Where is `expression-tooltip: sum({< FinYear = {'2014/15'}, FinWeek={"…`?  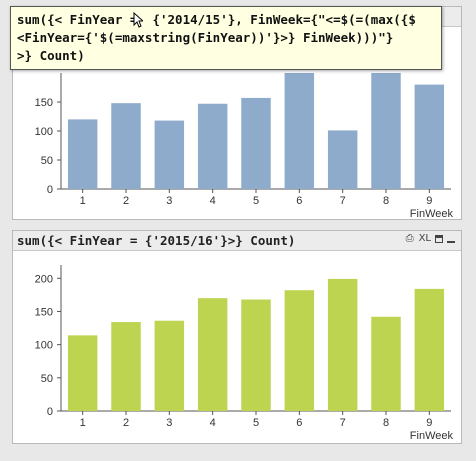 expression-tooltip: sum({< FinYear = {'2014/15'}, FinWeek={"… is located at coordinates (226, 38).